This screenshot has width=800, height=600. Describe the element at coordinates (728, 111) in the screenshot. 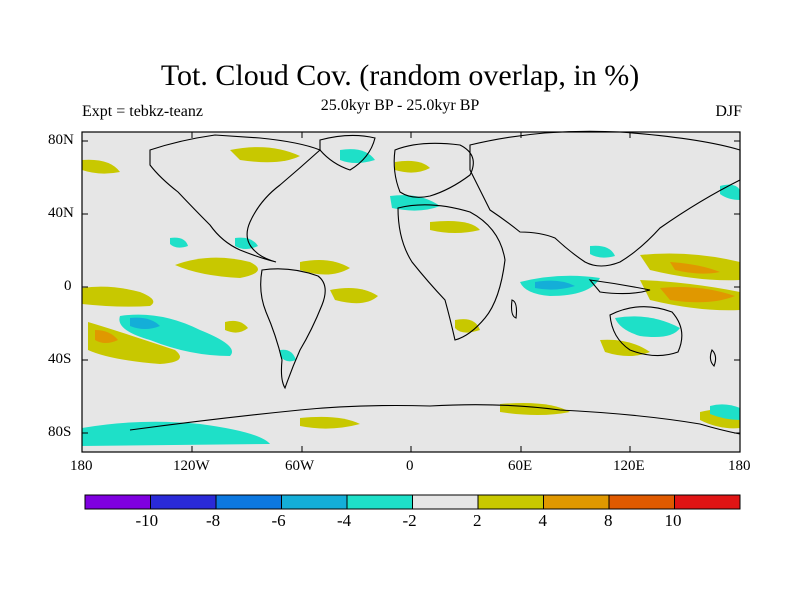

I see `season-label: DJF` at that location.